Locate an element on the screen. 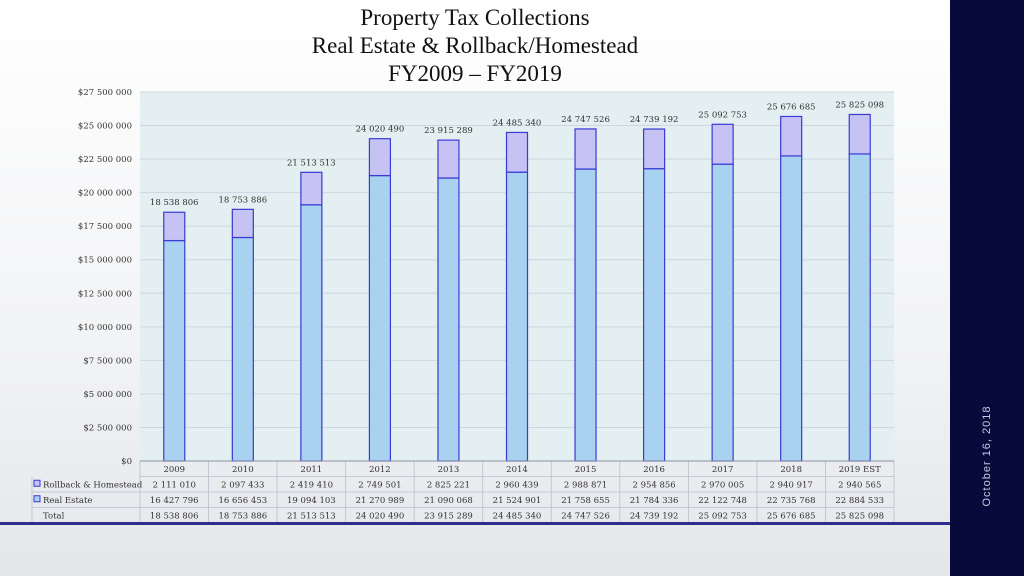 The image size is (1024, 576). title-line-2: Real Estate & Rollback/Homestead is located at coordinates (475, 45).